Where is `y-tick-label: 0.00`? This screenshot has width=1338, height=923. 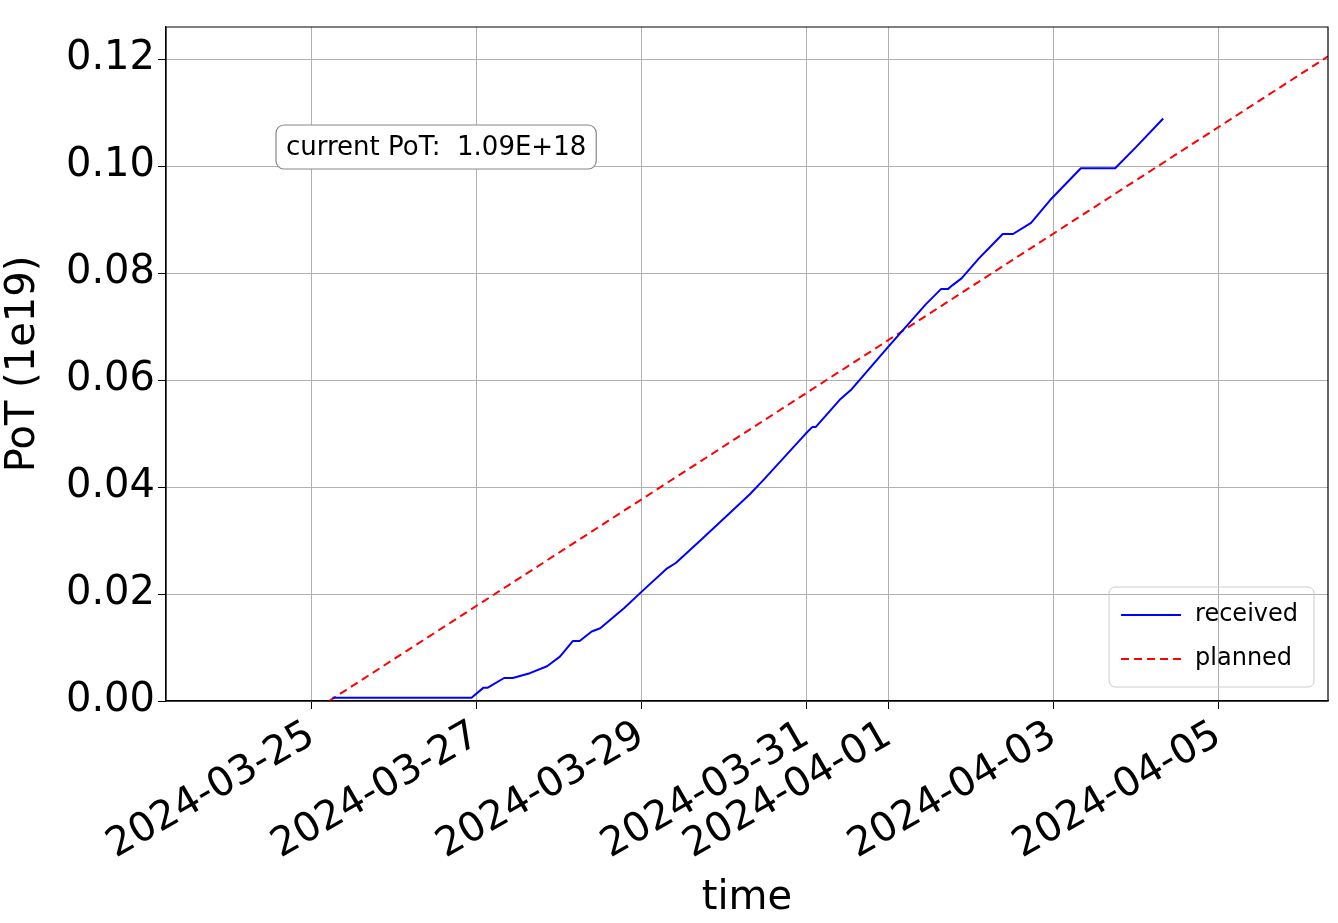
y-tick-label: 0.00 is located at coordinates (110, 697).